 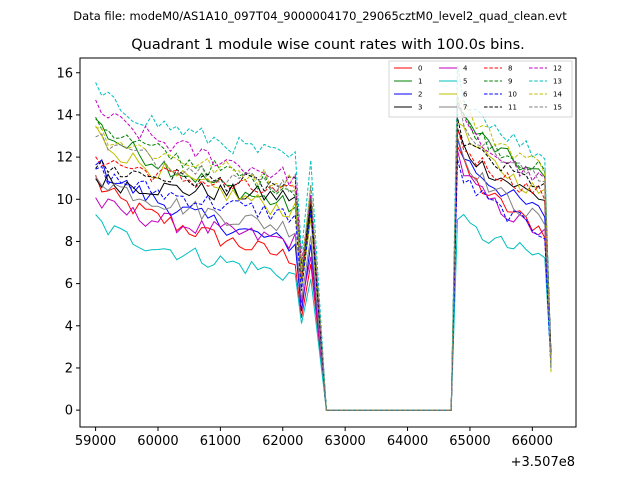 I want to click on x-tick-label: 66000, so click(x=532, y=441).